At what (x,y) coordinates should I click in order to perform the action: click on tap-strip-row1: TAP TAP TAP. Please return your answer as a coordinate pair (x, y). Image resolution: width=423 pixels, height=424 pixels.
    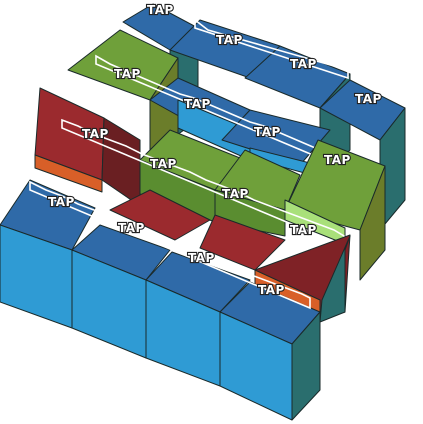
    Looking at the image, I should click on (288, 62).